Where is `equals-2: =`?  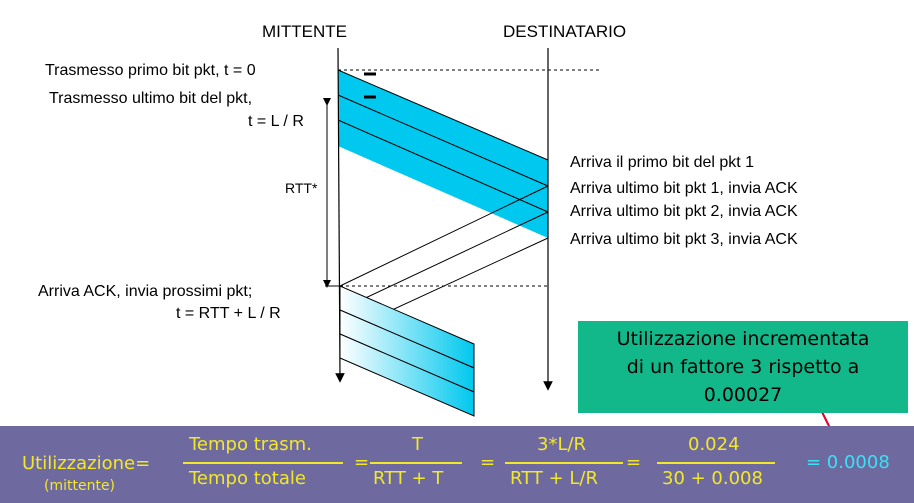
equals-2: = is located at coordinates (488, 462).